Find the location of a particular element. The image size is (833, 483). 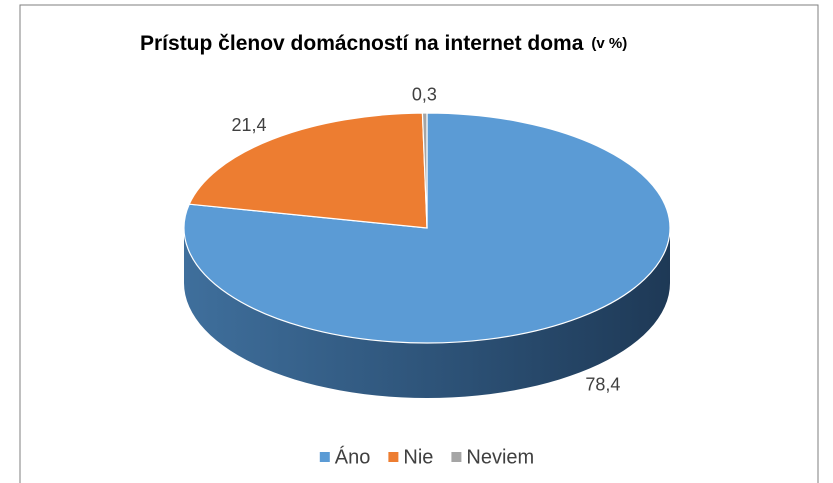

data-label: 21,4 is located at coordinates (248, 125).